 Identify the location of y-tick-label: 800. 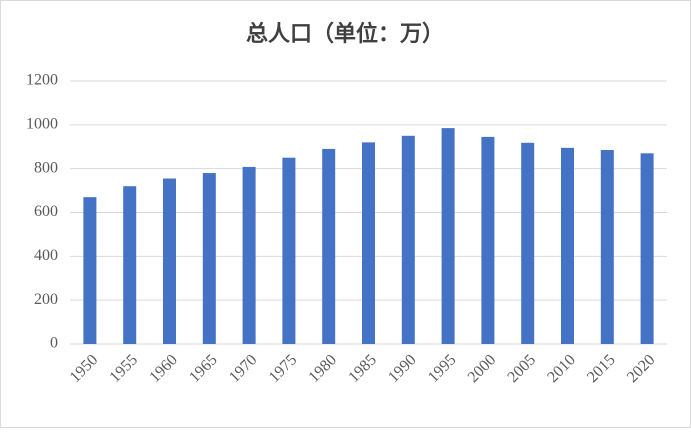
(46, 167).